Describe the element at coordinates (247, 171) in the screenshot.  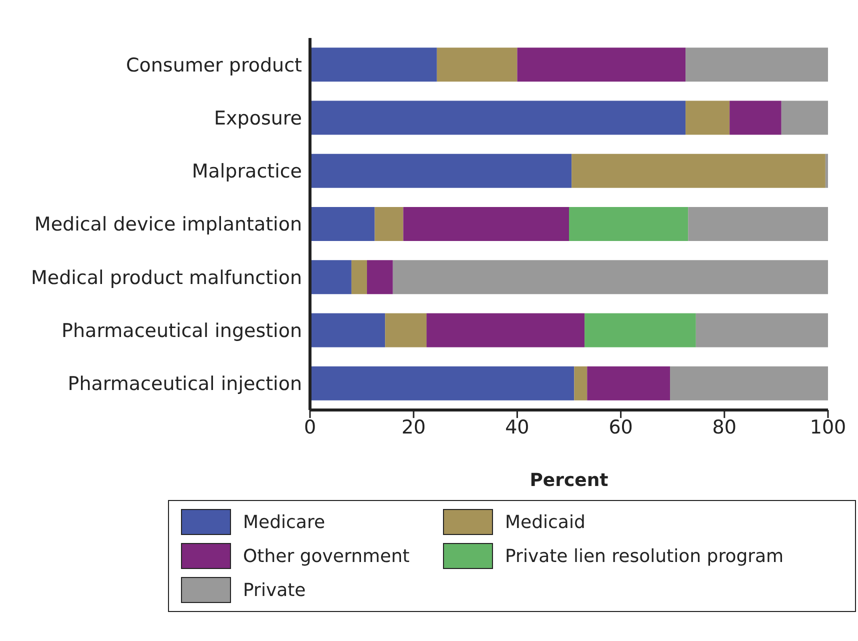
I see `y-tick-label: Malpractice` at that location.